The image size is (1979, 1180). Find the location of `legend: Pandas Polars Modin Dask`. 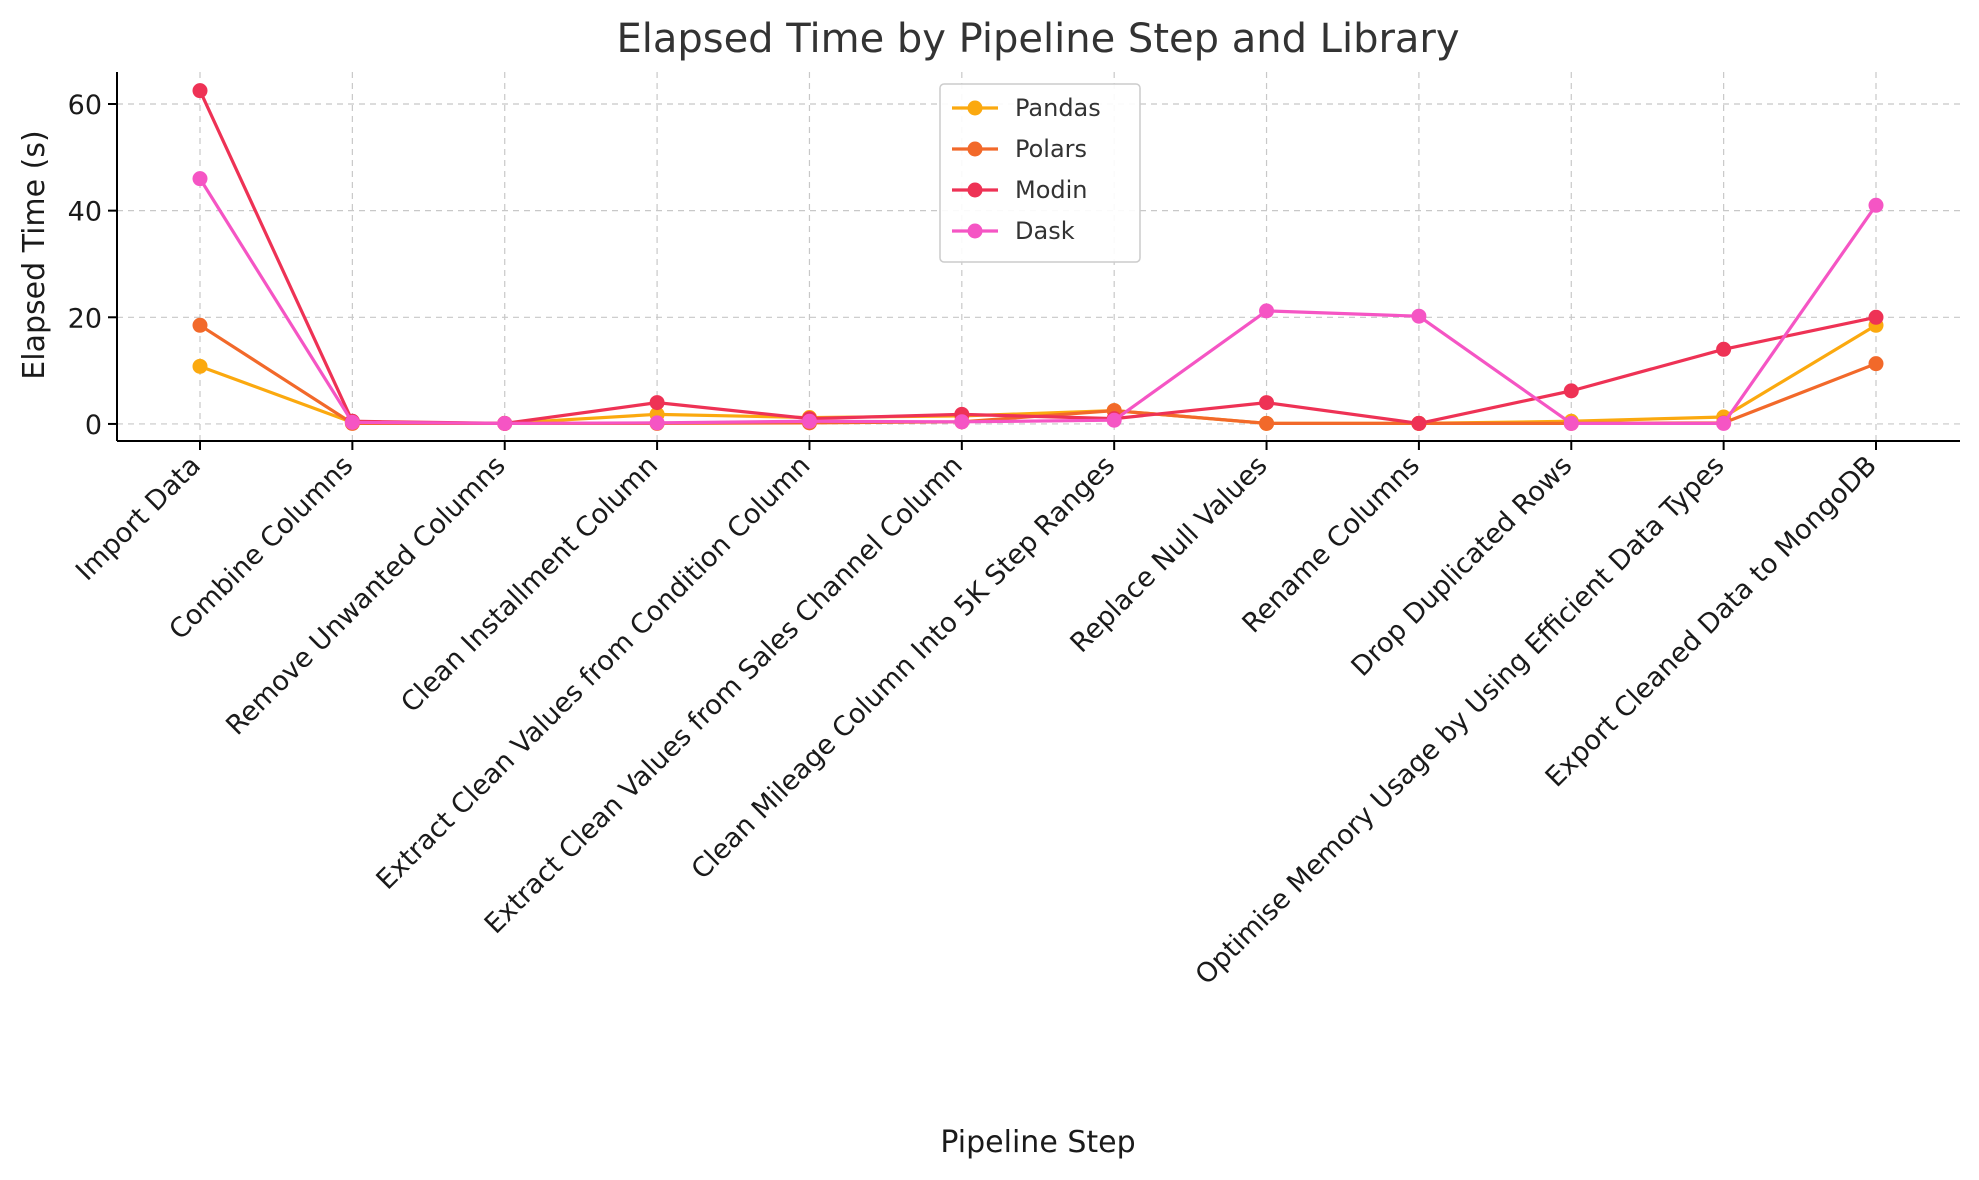

legend: Pandas Polars Modin Dask is located at coordinates (1040, 173).